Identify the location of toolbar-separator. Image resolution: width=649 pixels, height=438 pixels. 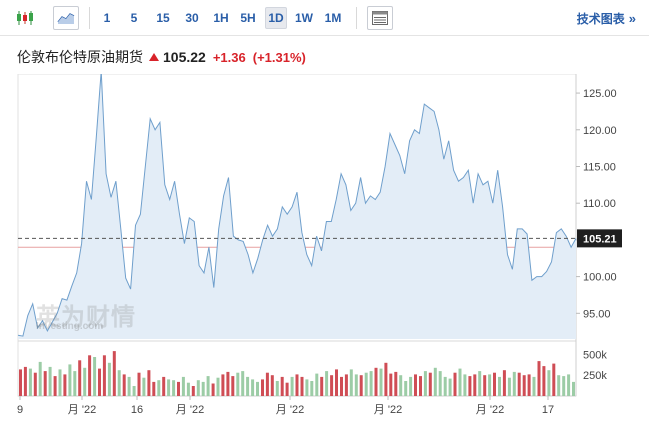
(356, 18).